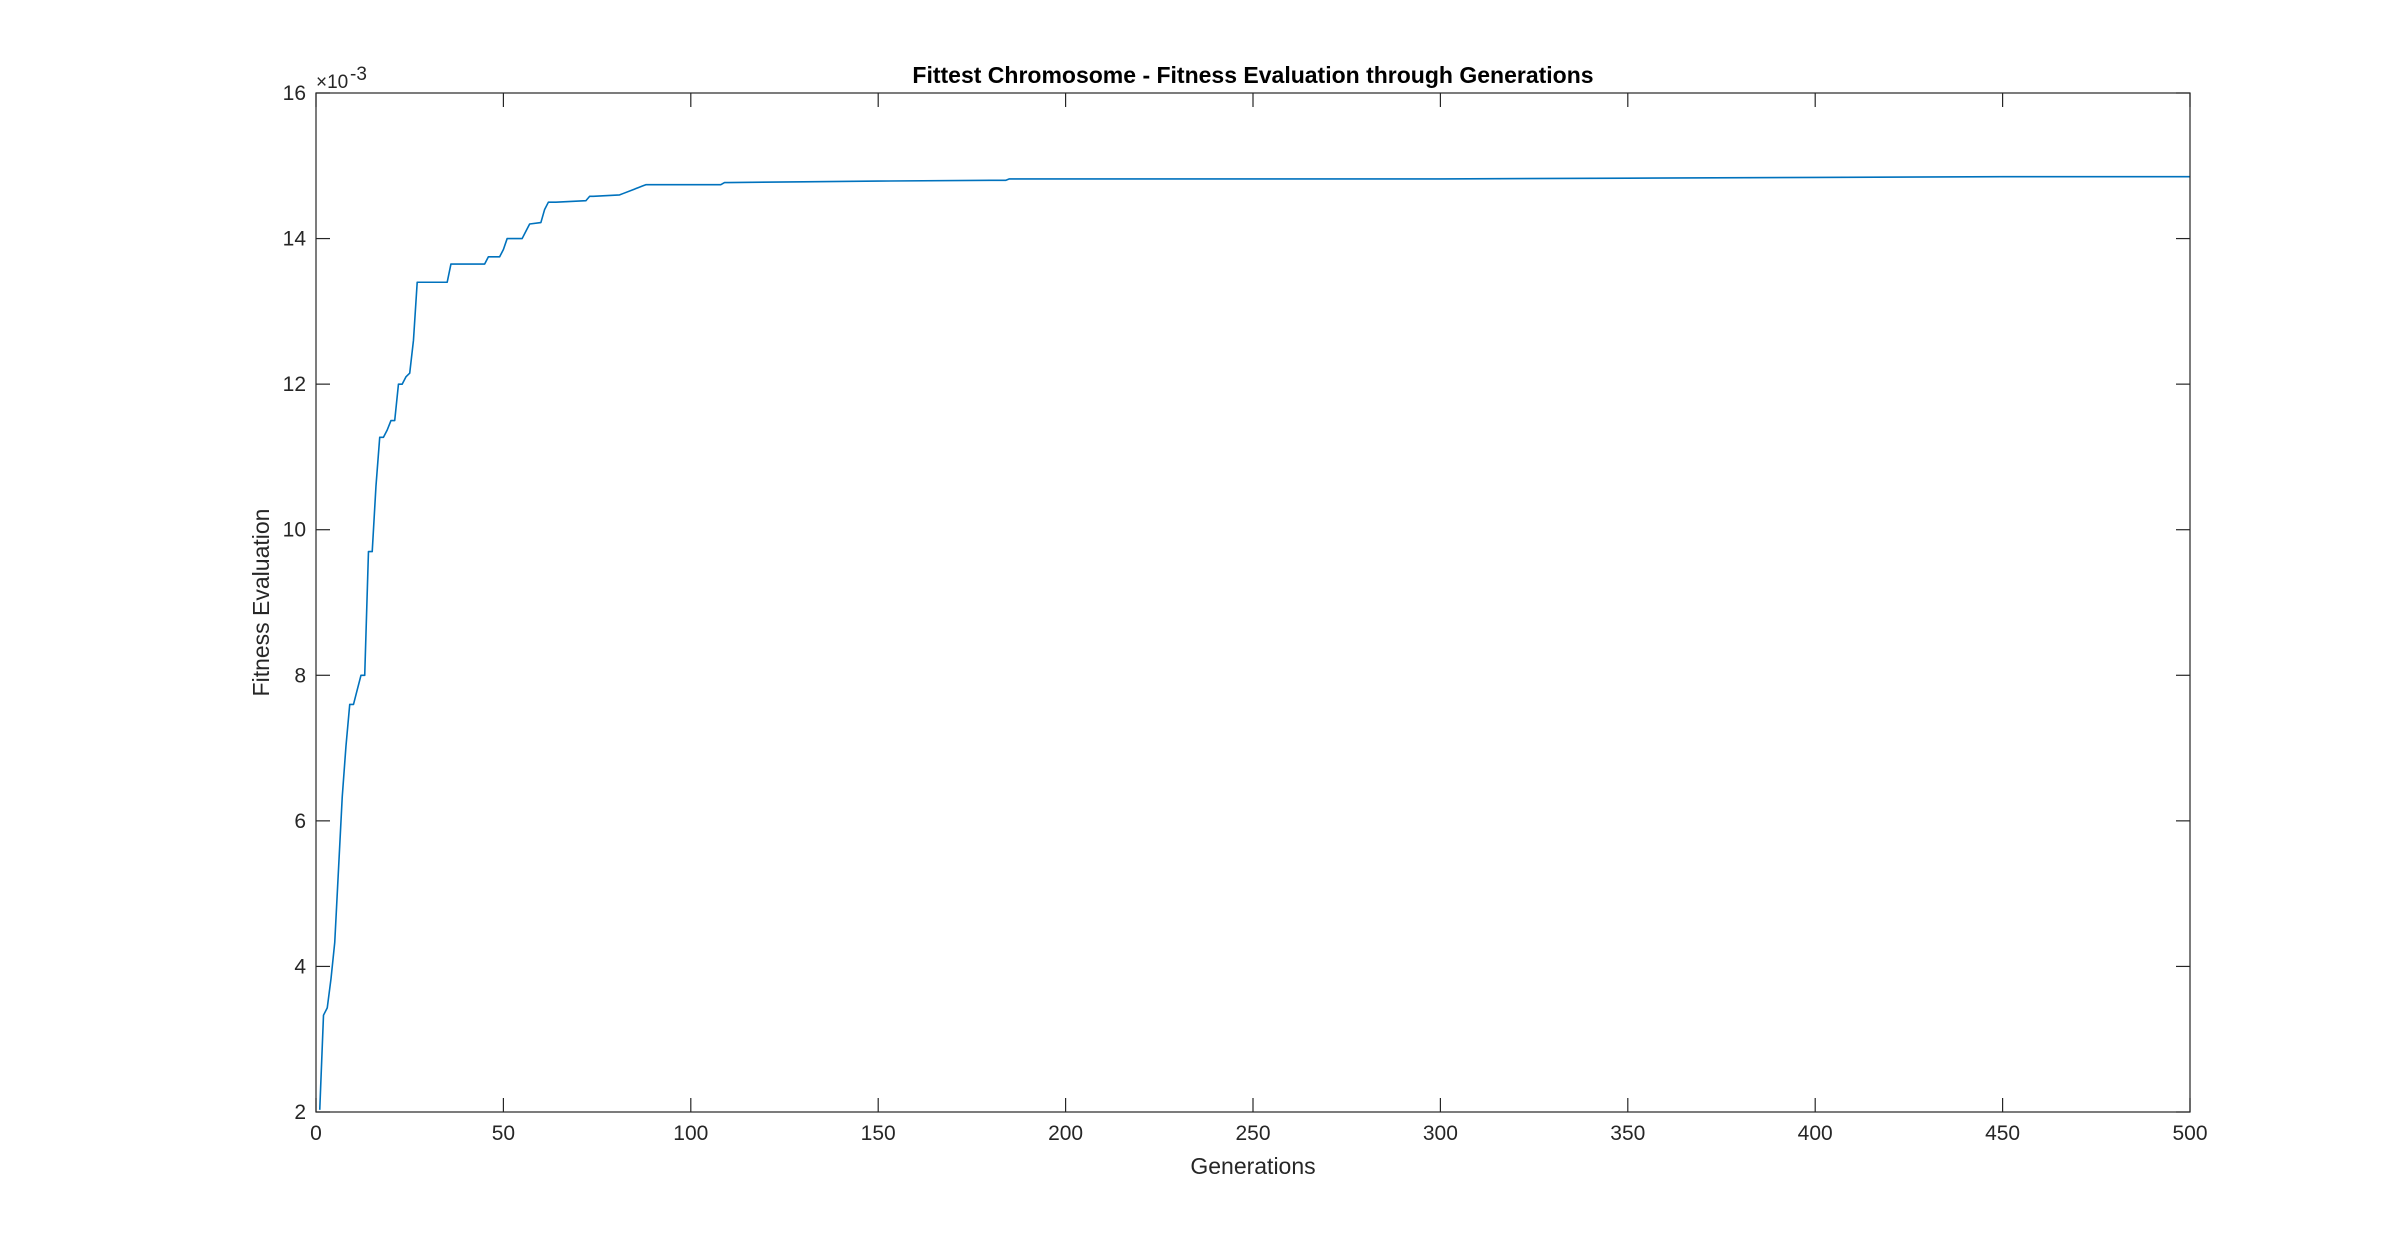 The width and height of the screenshot is (2400, 1238). I want to click on x-tick-label: 350, so click(1627, 1133).